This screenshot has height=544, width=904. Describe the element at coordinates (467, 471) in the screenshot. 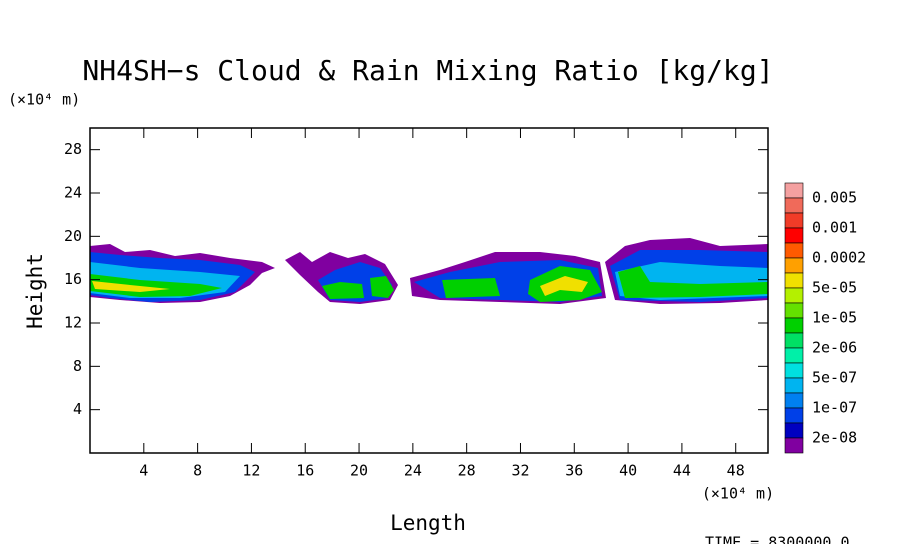

I see `x-tick-label: 28` at that location.